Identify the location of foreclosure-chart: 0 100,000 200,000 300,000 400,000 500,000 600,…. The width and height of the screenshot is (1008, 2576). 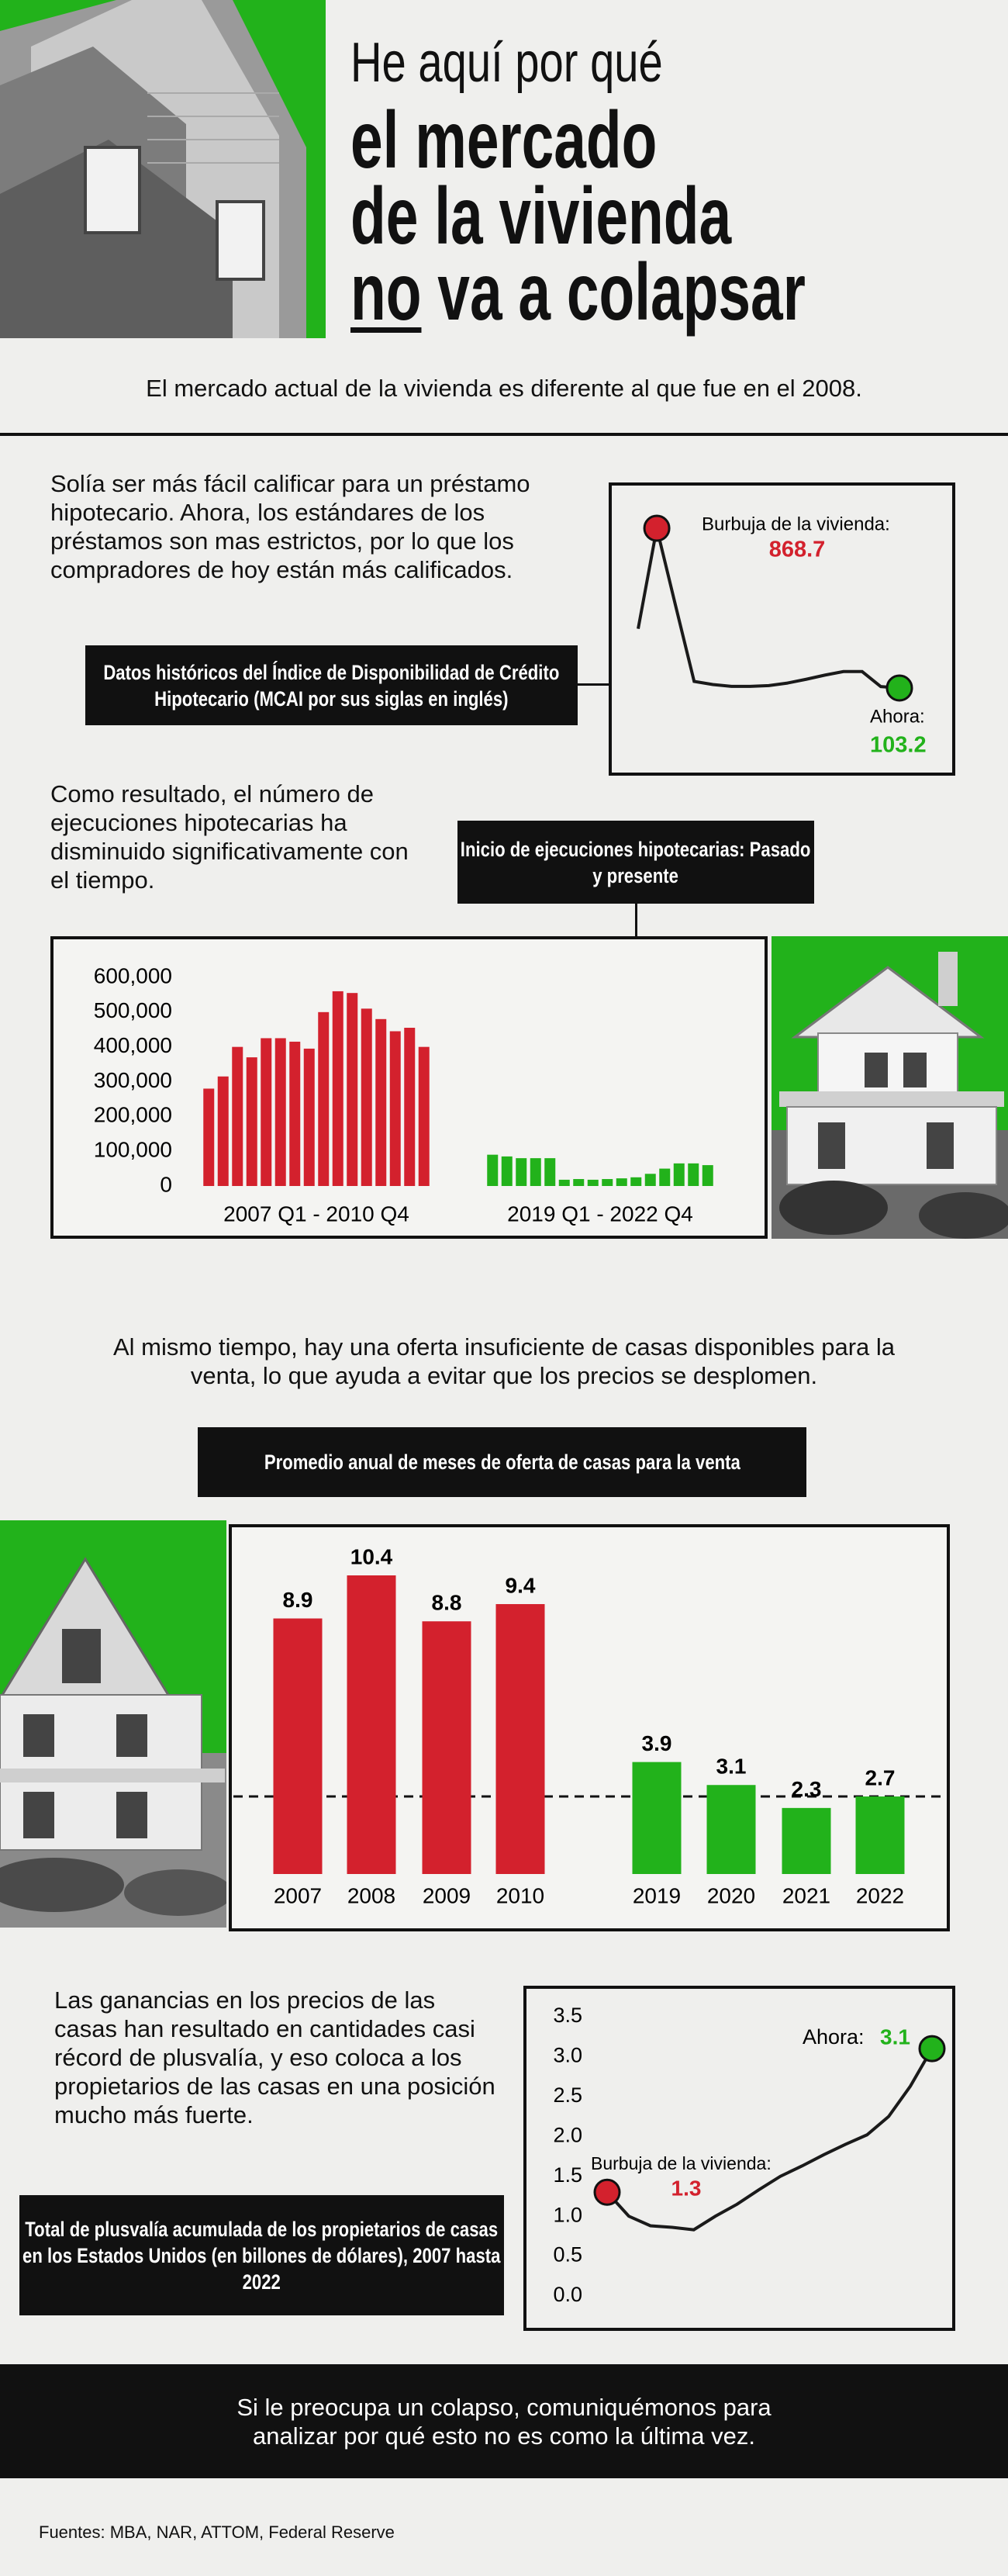
(409, 1087).